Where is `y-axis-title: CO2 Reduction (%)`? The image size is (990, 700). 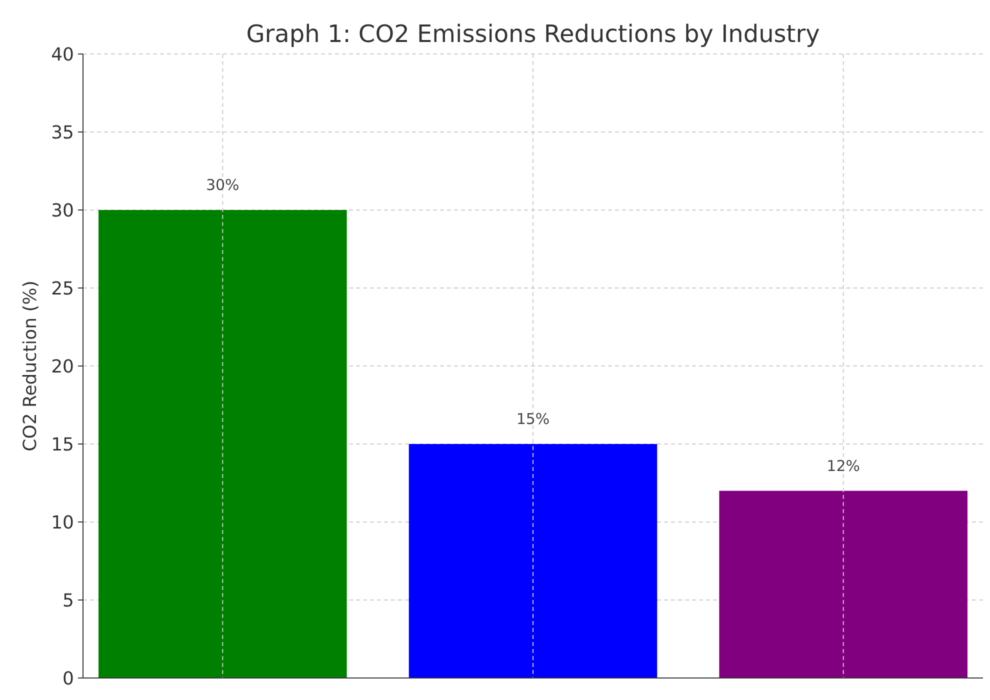
y-axis-title: CO2 Reduction (%) is located at coordinates (30, 366).